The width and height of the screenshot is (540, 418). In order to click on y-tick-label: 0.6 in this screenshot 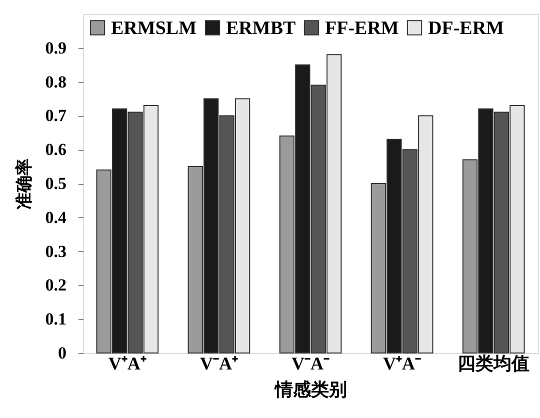, I will do `click(55, 150)`.